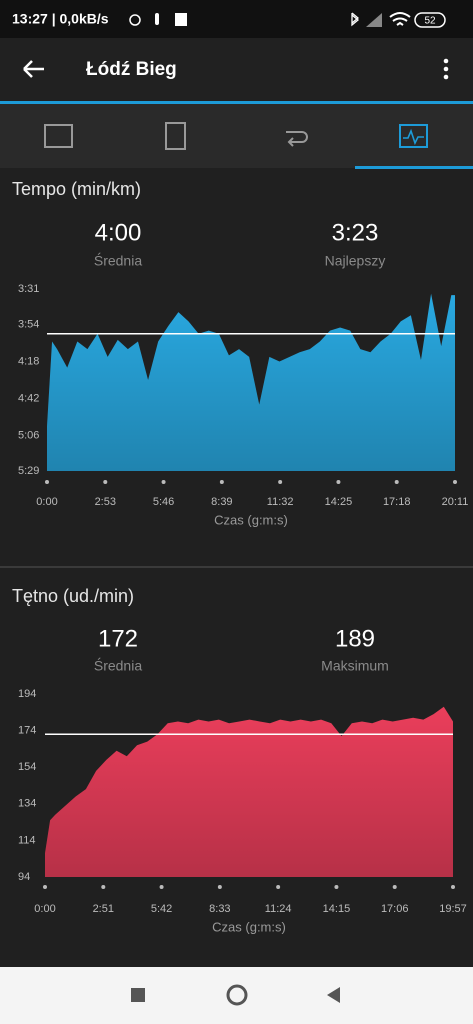 This screenshot has width=473, height=1024. What do you see at coordinates (138, 995) in the screenshot?
I see `nav-recents` at bounding box center [138, 995].